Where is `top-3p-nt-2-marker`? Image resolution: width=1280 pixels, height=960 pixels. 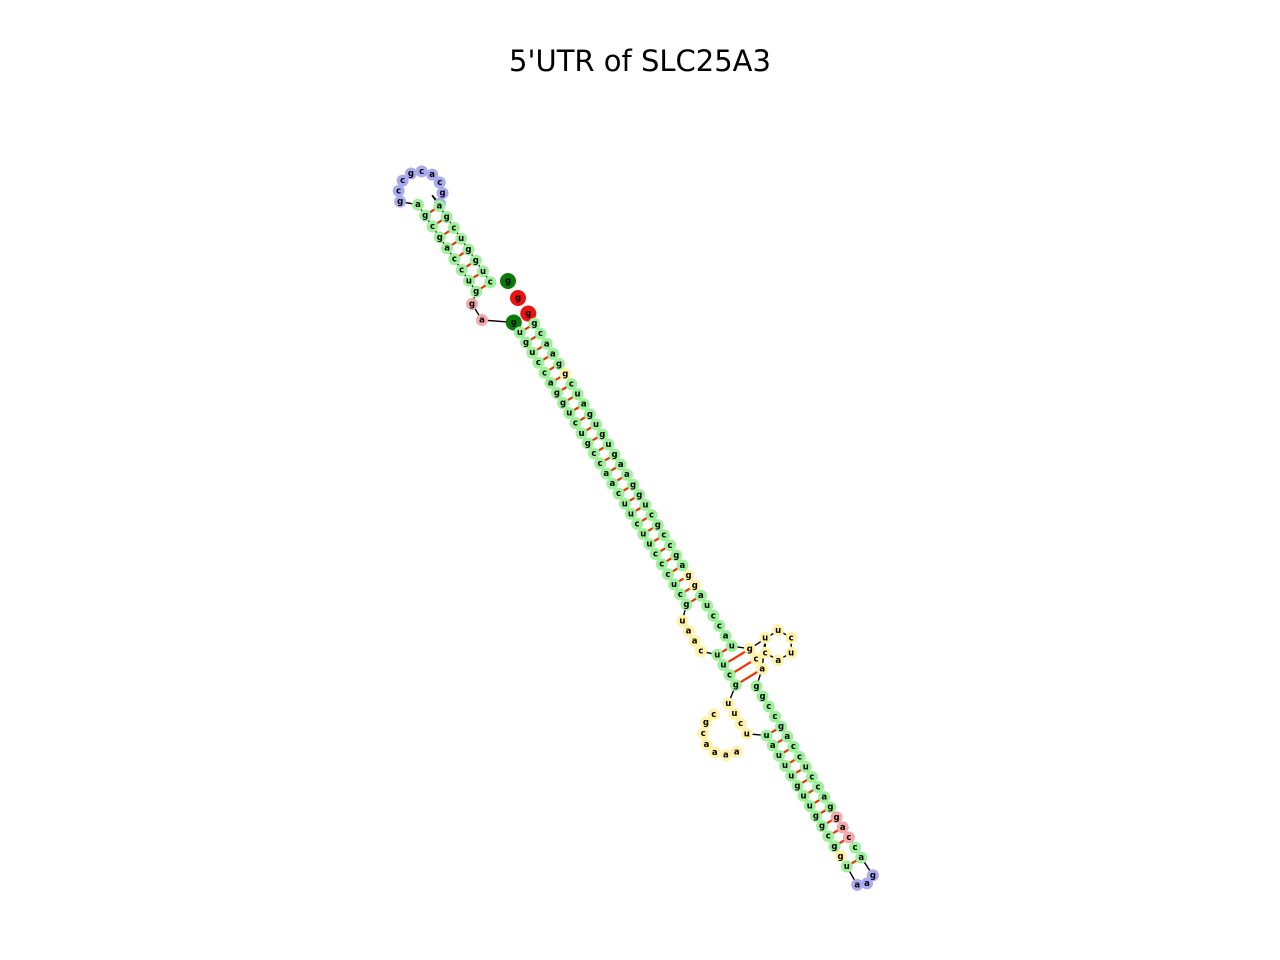
top-3p-nt-2-marker is located at coordinates (475, 260).